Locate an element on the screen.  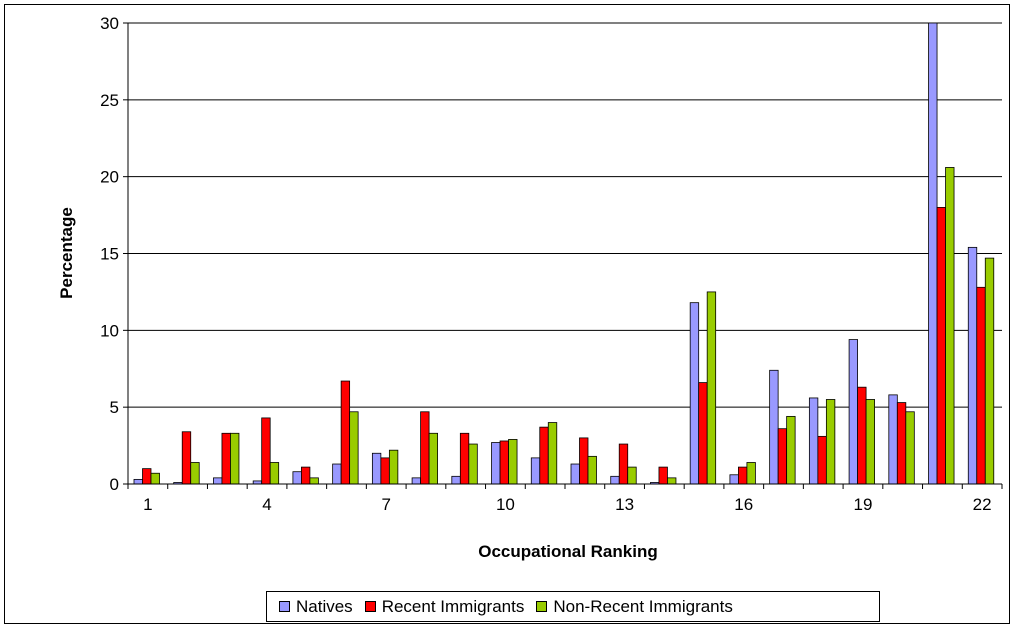
x-axis-label: Occupational Ranking is located at coordinates (567, 551).